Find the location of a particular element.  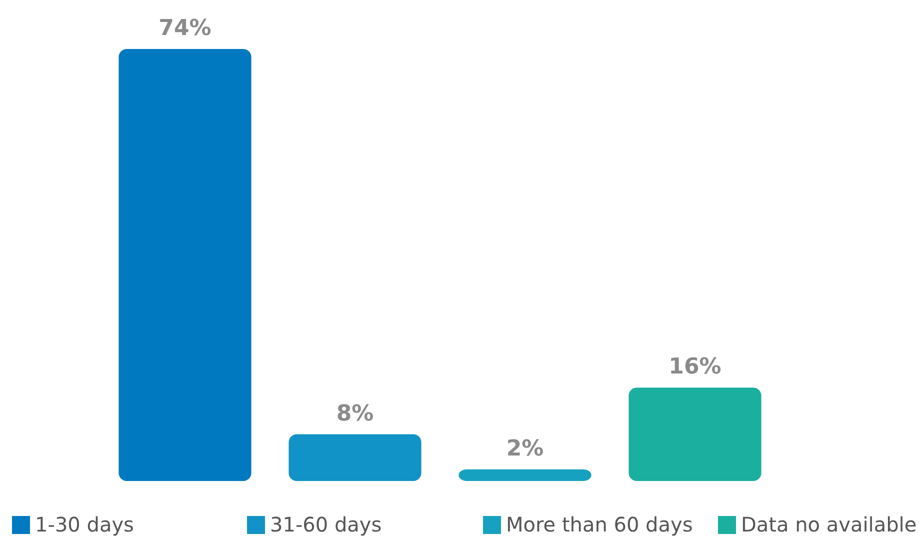

legend-label: More than 60 days is located at coordinates (599, 524).